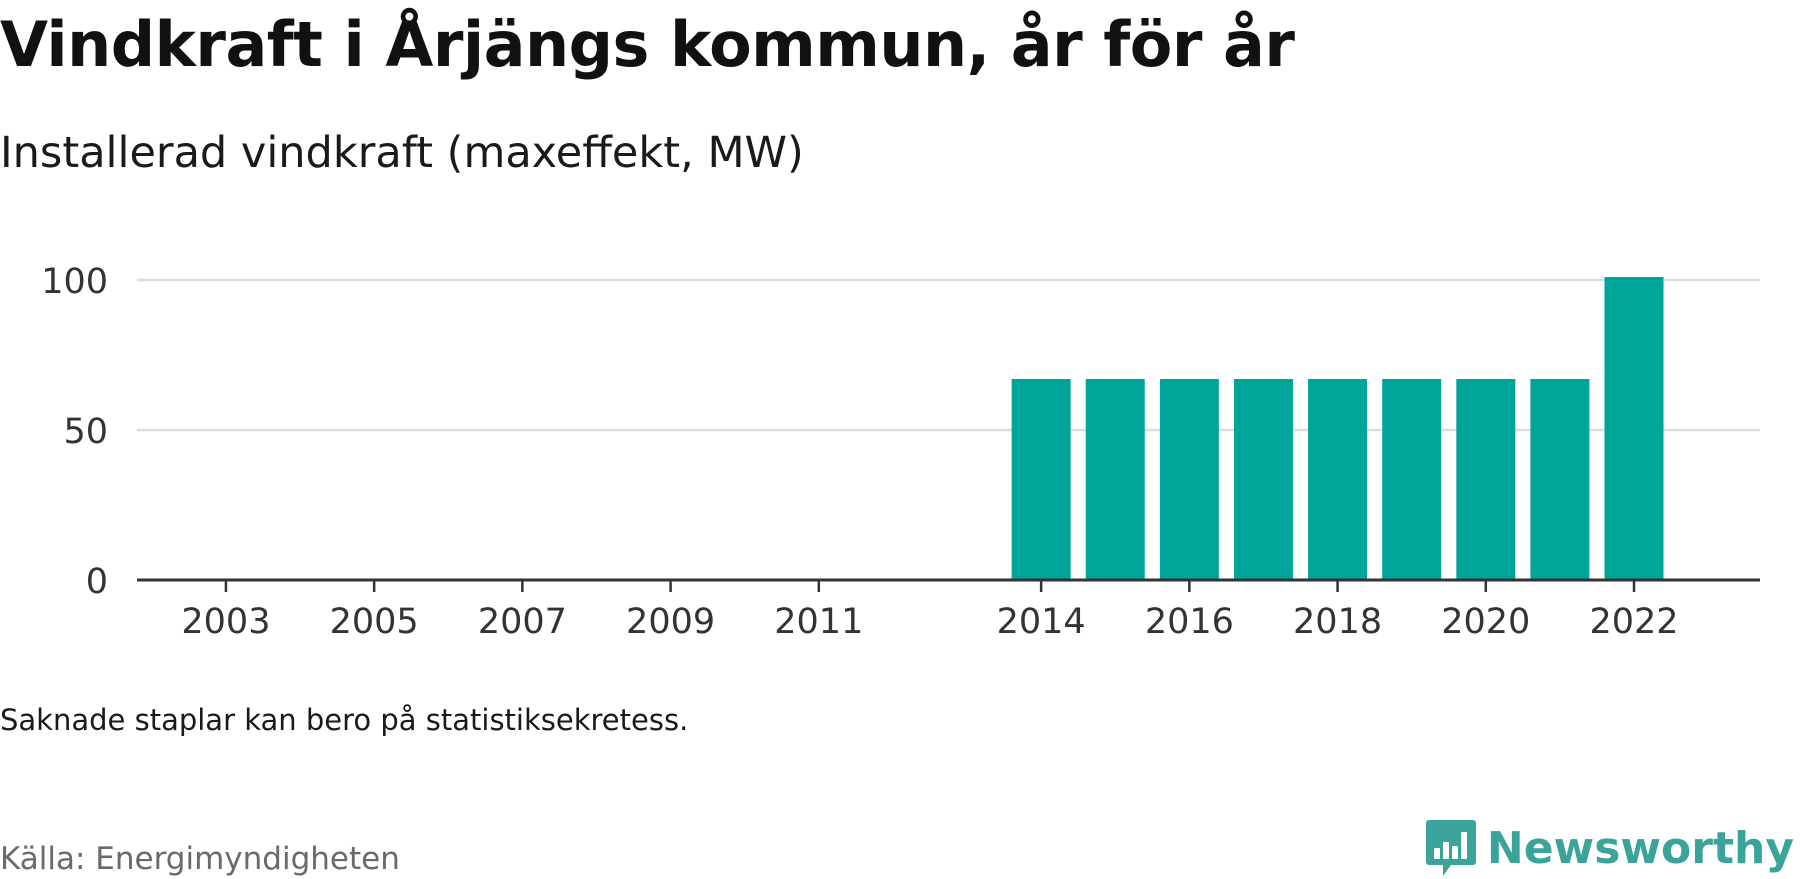 This screenshot has height=879, width=1800. I want to click on y-tick-label: 100, so click(74, 282).